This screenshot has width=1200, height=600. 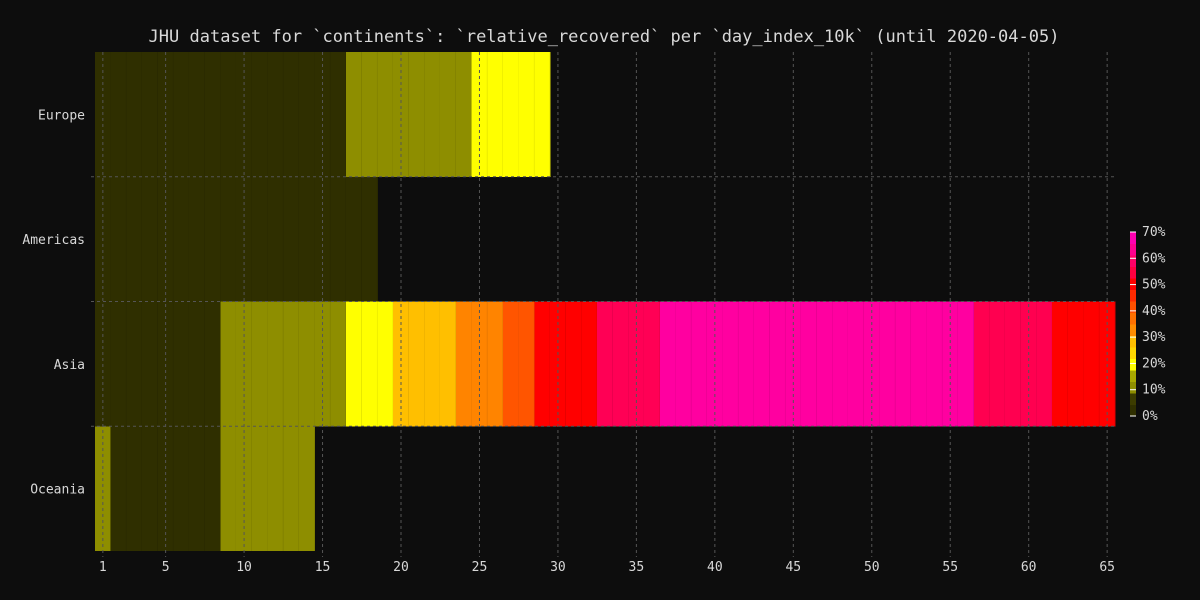 I want to click on x-tick-label: 40, so click(x=715, y=567).